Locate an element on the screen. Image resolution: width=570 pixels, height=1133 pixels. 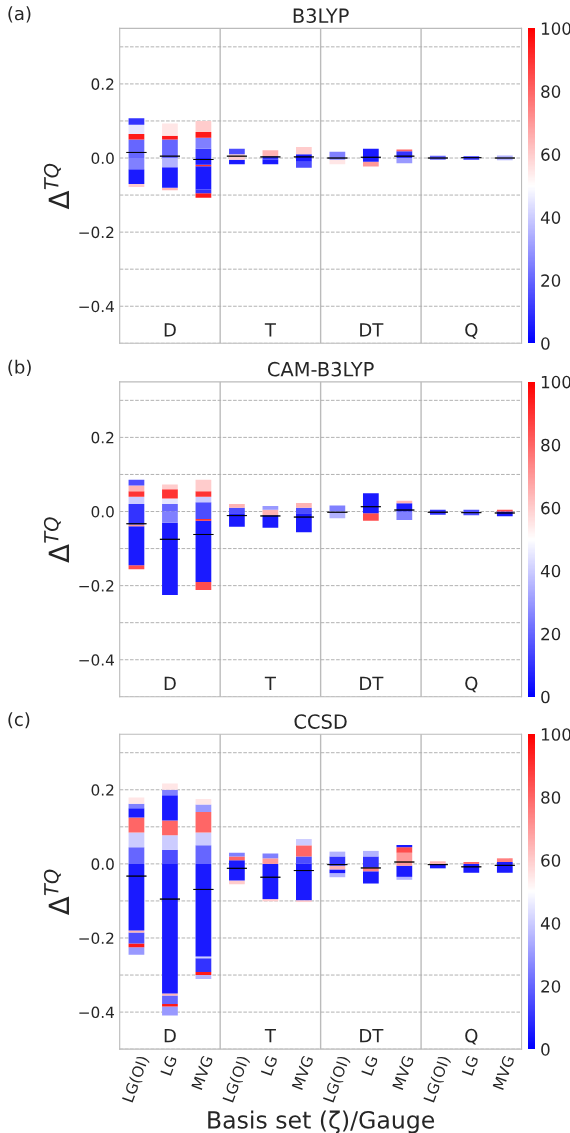
text: (a) is located at coordinates (19, 14).